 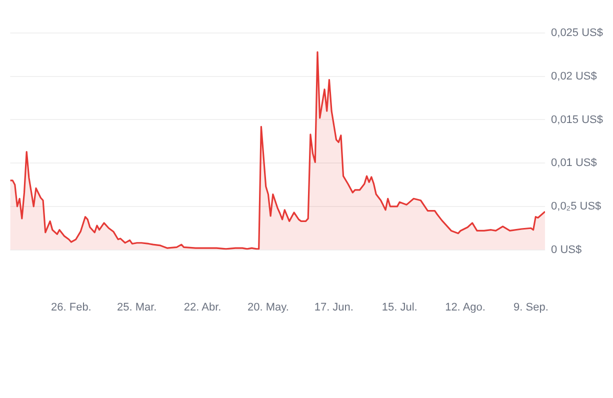 I want to click on x-tick-label: 15. Jul., so click(x=400, y=307).